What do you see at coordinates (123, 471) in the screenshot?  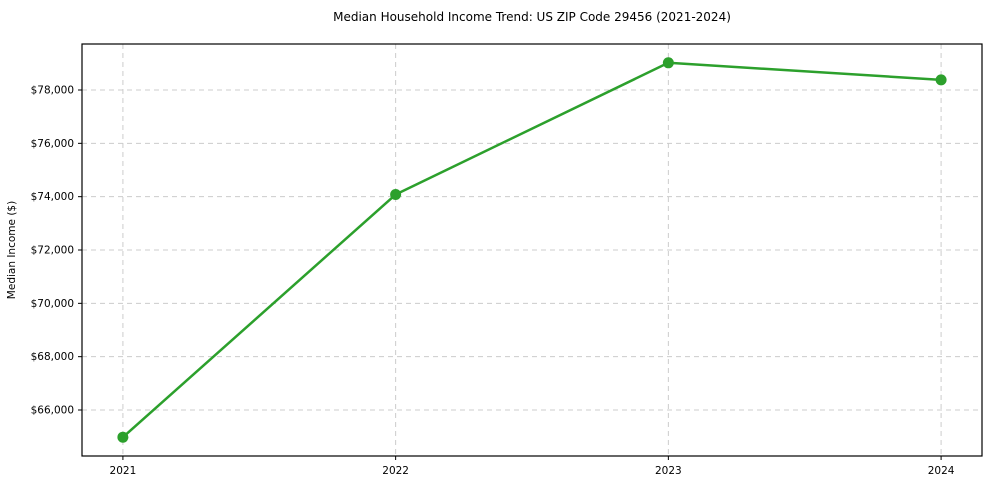 I see `x-tick-label: 2021` at bounding box center [123, 471].